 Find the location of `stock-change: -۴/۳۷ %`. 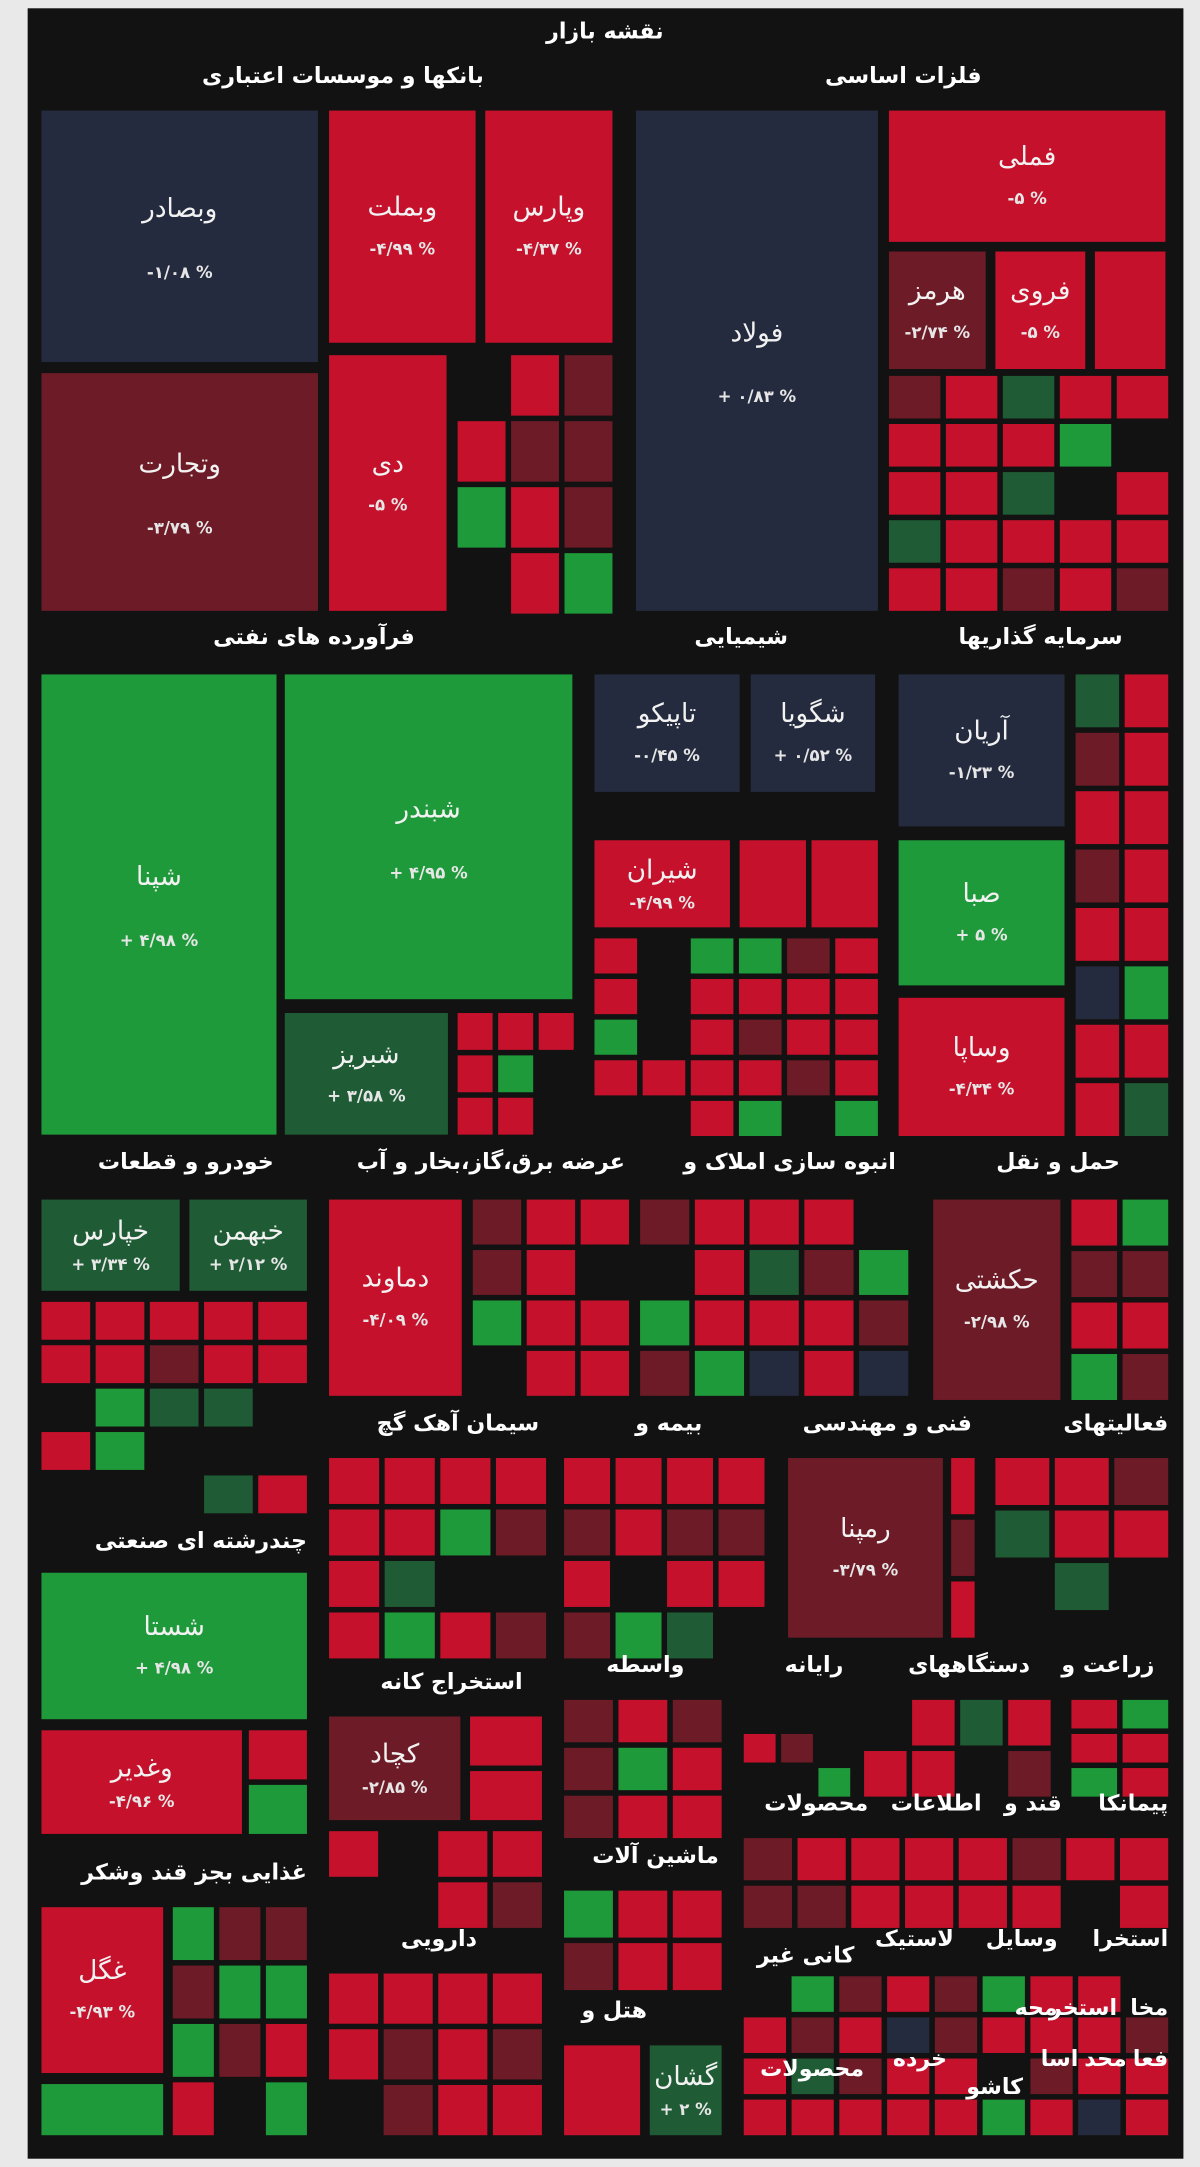

stock-change: -۴/۳۷ % is located at coordinates (549, 248).